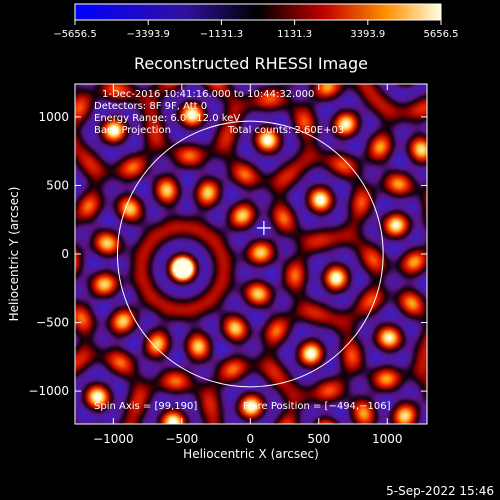 Image resolution: width=500 pixels, height=500 pixels. What do you see at coordinates (256, 30) in the screenshot?
I see `colorbar-ticks: −5656.5 −3393.9 −1131.3 1131.3 3393.9 5656.5` at bounding box center [256, 30].